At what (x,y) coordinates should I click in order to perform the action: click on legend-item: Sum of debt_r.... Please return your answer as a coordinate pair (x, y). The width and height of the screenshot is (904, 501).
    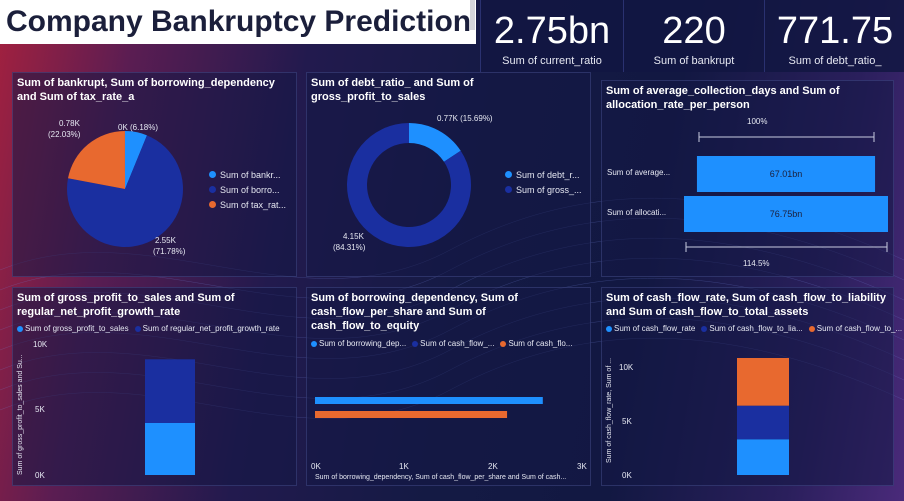
    Looking at the image, I should click on (543, 174).